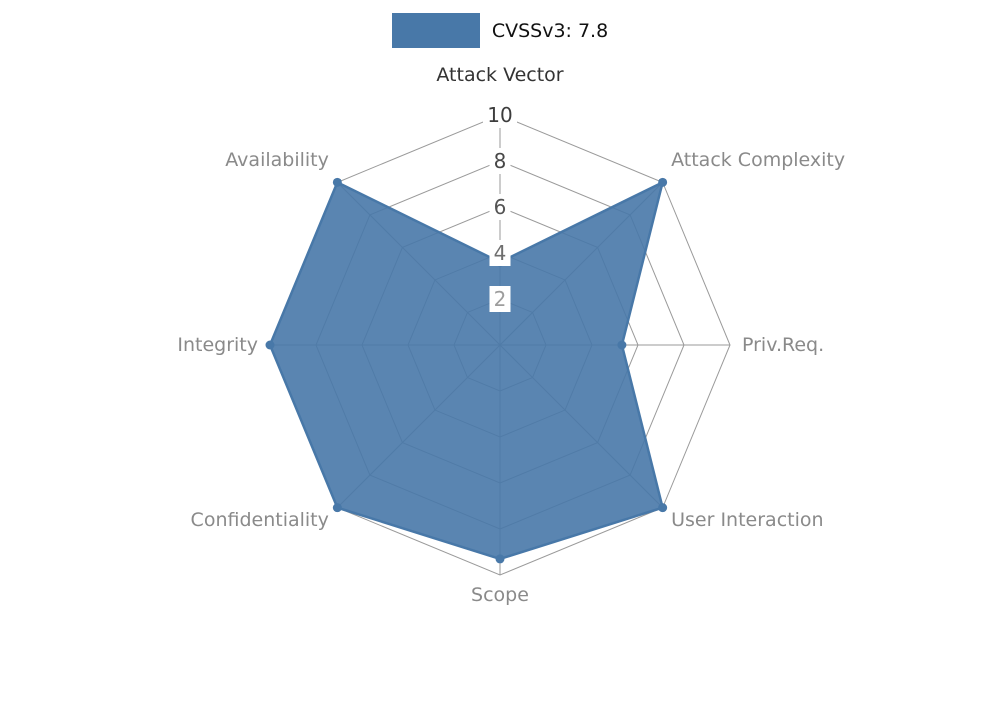  What do you see at coordinates (260, 520) in the screenshot?
I see `axis-label: Confidentiality` at bounding box center [260, 520].